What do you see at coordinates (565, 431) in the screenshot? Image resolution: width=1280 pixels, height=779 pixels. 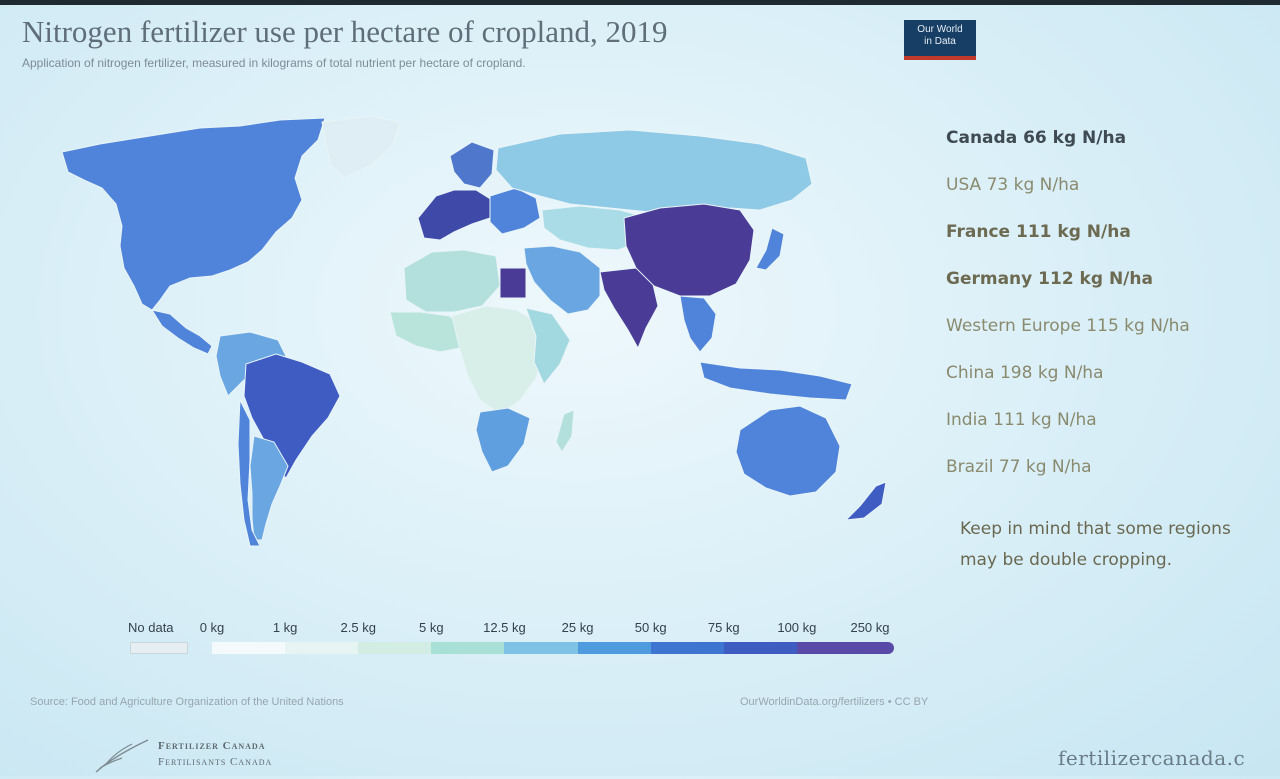 I see `region-madagascar` at bounding box center [565, 431].